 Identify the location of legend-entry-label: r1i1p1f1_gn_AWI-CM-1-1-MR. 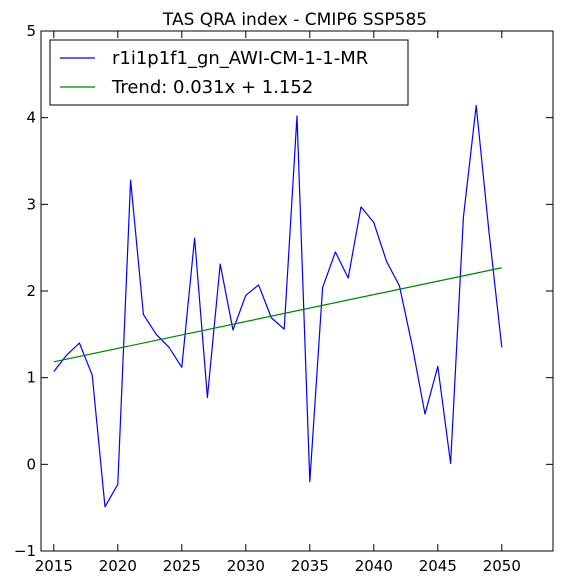
(240, 58).